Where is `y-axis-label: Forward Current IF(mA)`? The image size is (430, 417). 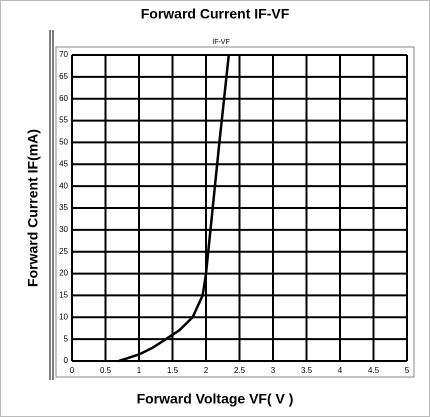
y-axis-label: Forward Current IF(mA) is located at coordinates (33, 208).